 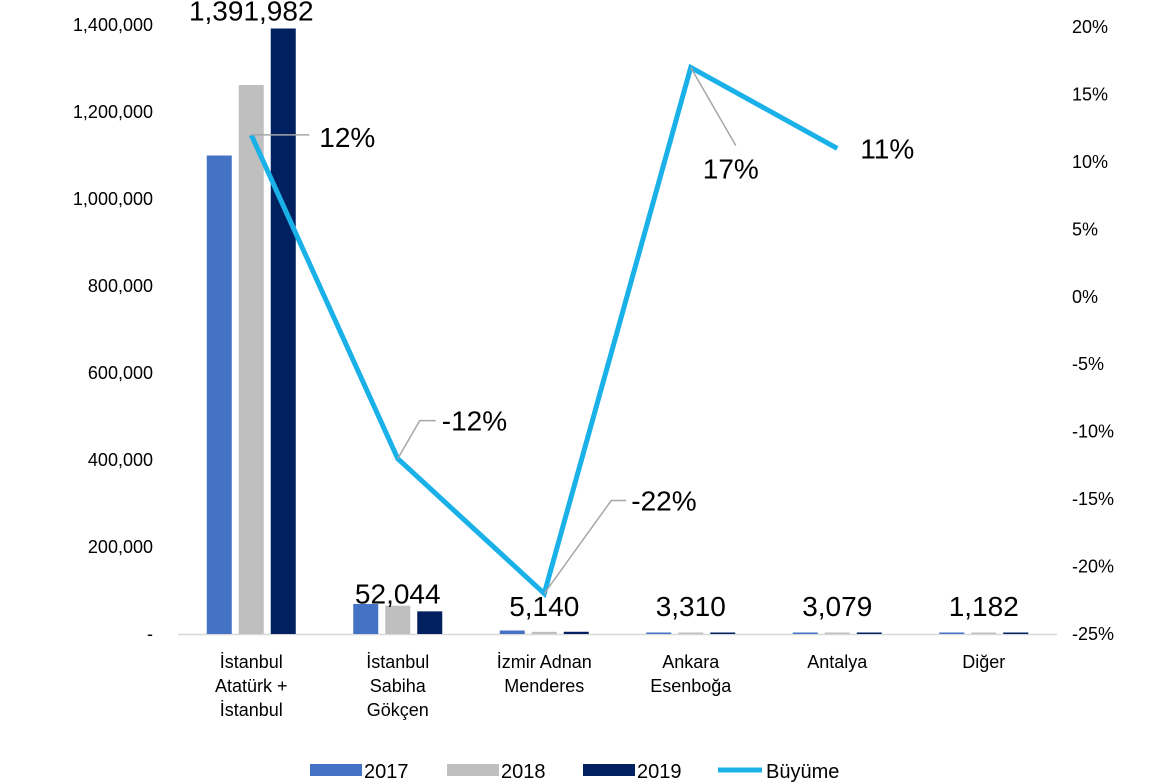 What do you see at coordinates (336, 770) in the screenshot?
I see `legend-swatch-2017` at bounding box center [336, 770].